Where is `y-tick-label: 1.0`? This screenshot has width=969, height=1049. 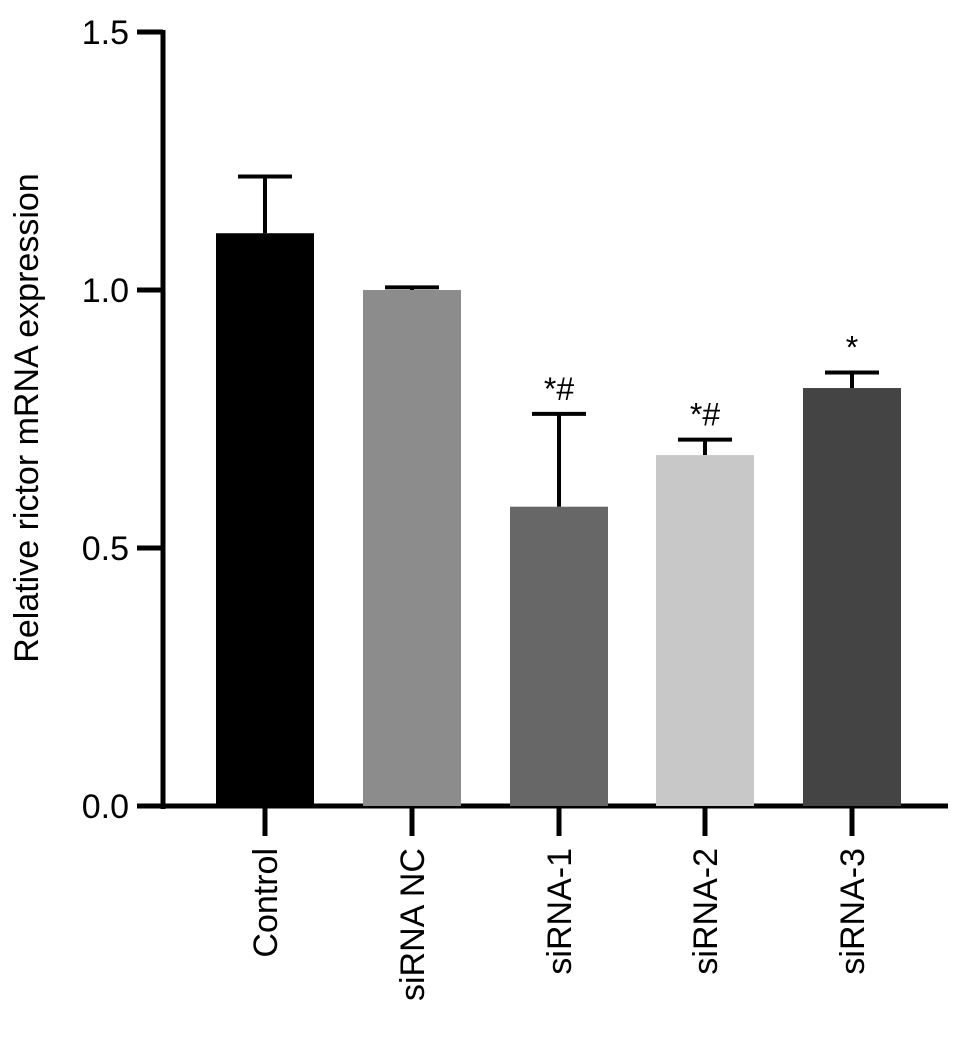
y-tick-label: 1.0 is located at coordinates (105, 291).